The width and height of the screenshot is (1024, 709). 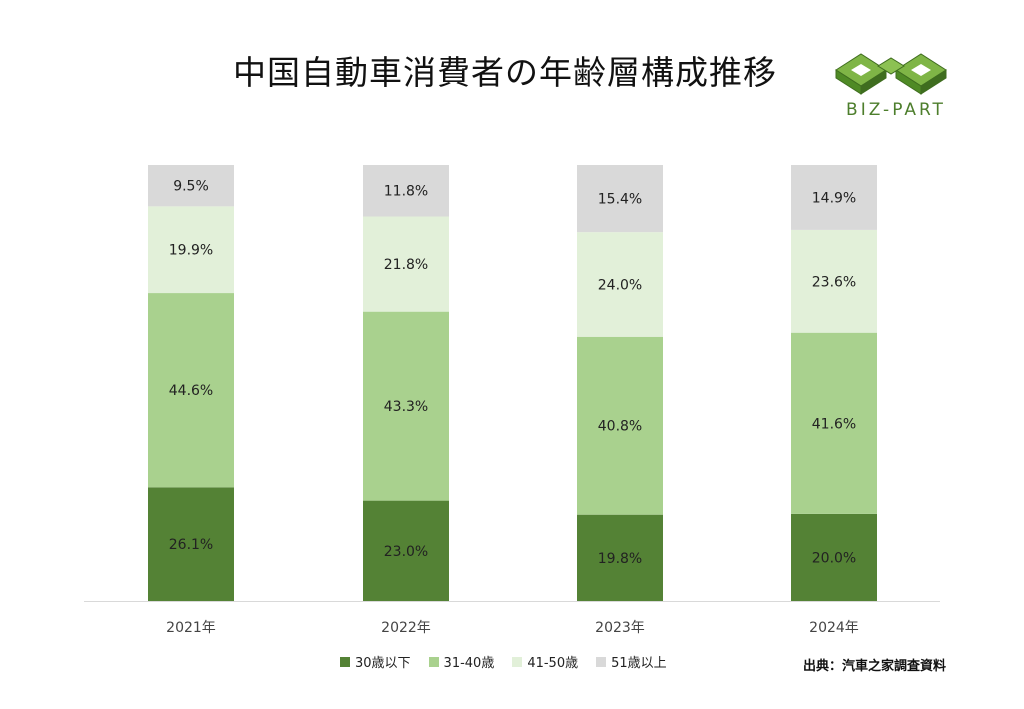 What do you see at coordinates (191, 628) in the screenshot?
I see `x-tick-label-1: 2021年` at bounding box center [191, 628].